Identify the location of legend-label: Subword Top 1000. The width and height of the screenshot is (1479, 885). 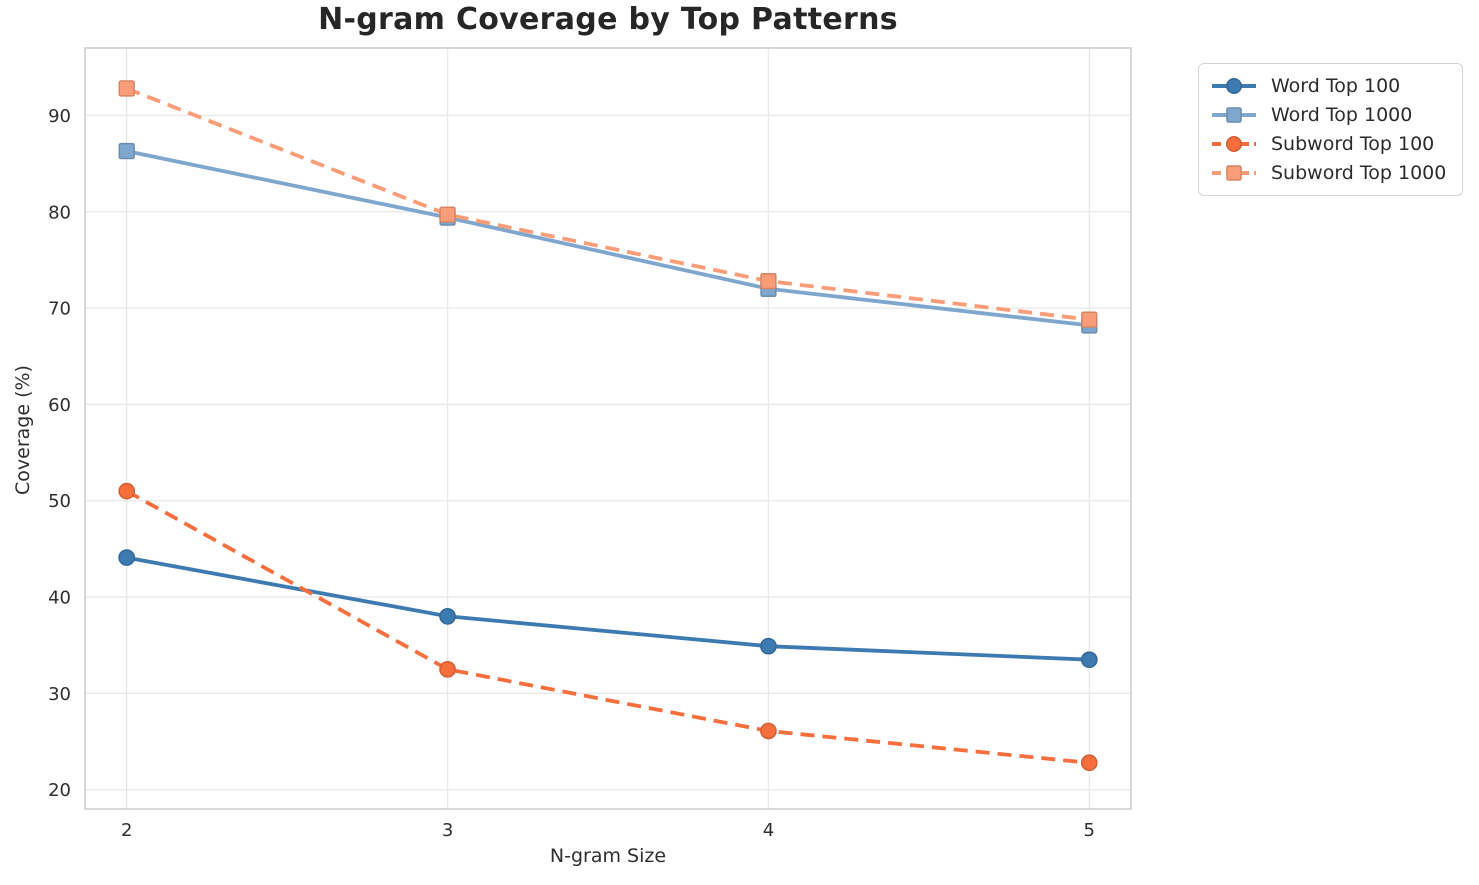
(1359, 172).